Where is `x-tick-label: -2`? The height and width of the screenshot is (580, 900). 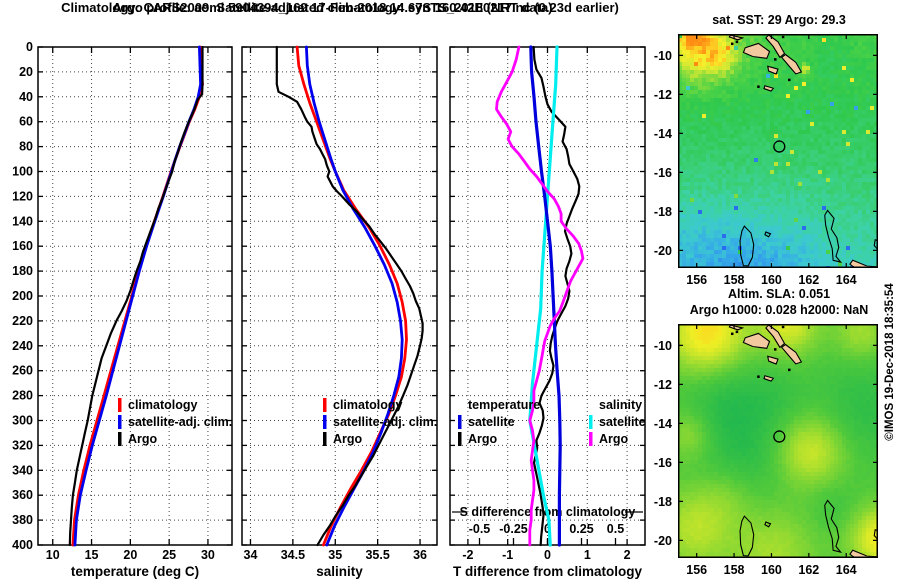 x-tick-label: -2 is located at coordinates (467, 555).